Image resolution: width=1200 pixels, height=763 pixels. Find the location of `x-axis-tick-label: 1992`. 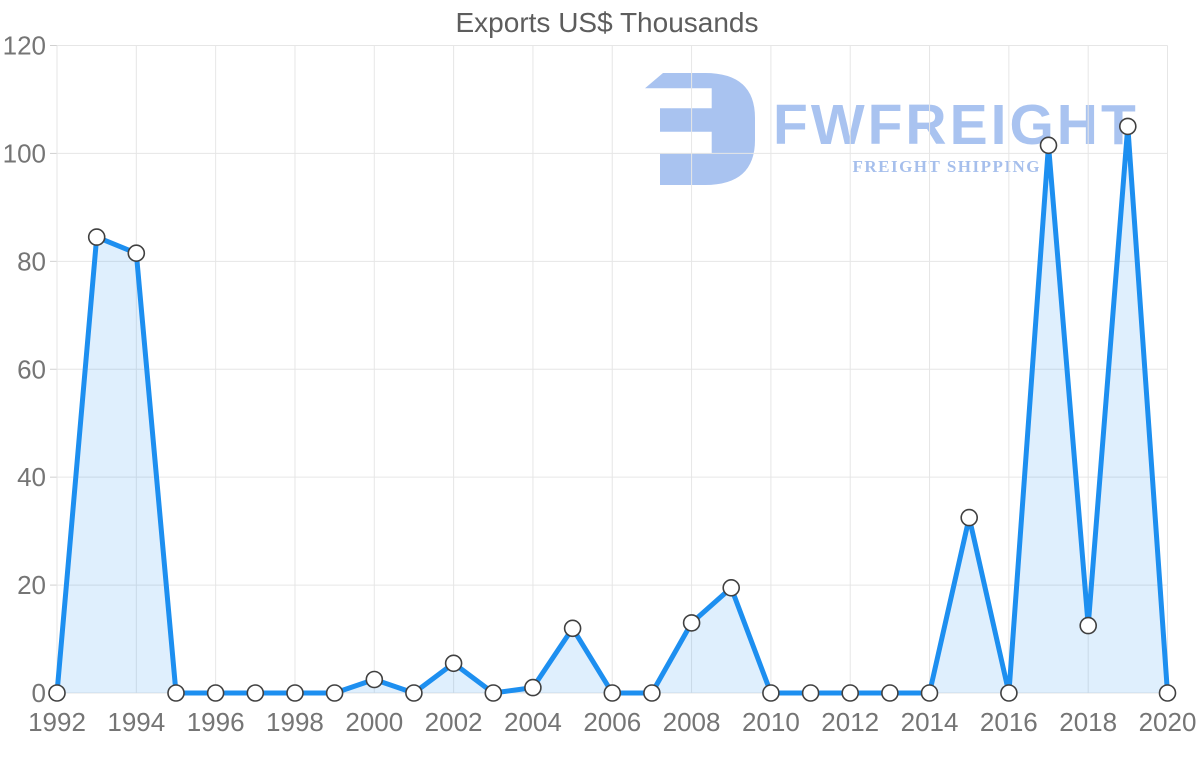

x-axis-tick-label: 1992 is located at coordinates (57, 722).